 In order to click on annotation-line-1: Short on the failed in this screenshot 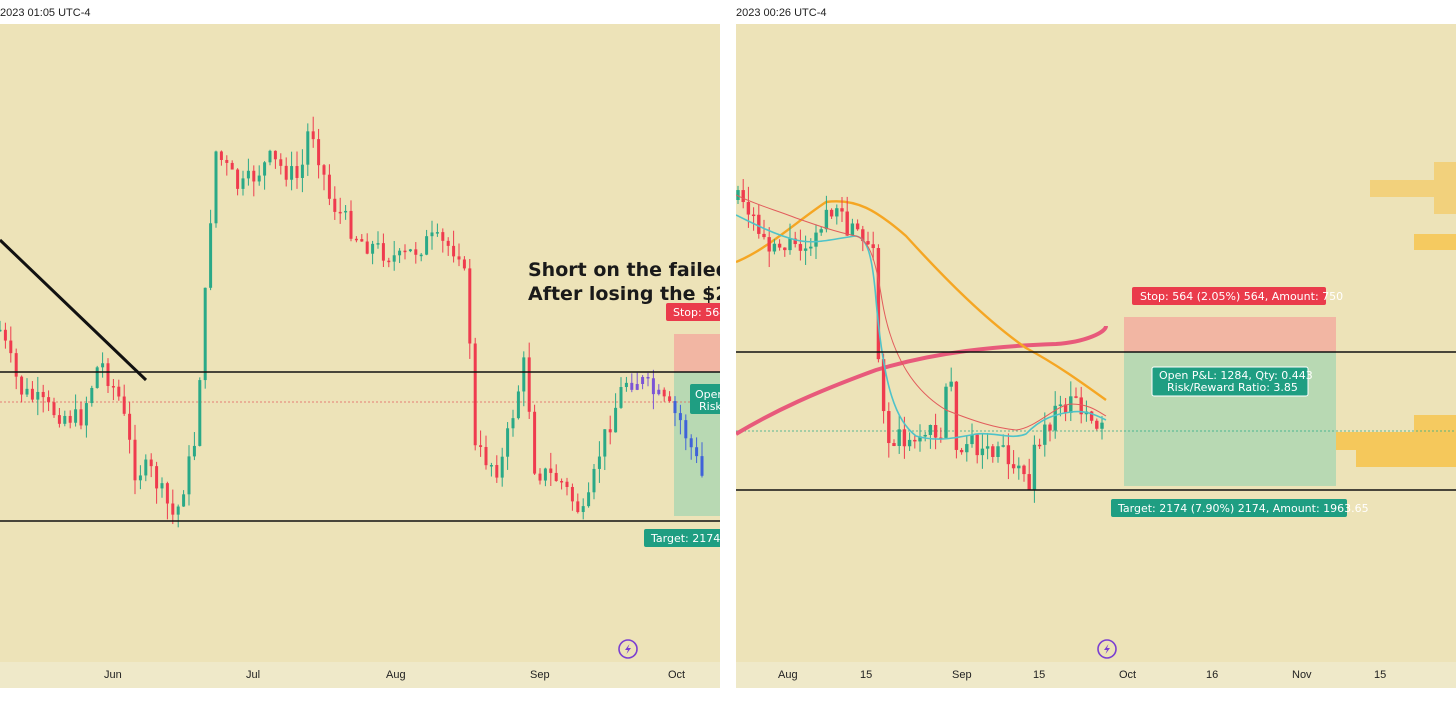, I will do `click(624, 270)`.